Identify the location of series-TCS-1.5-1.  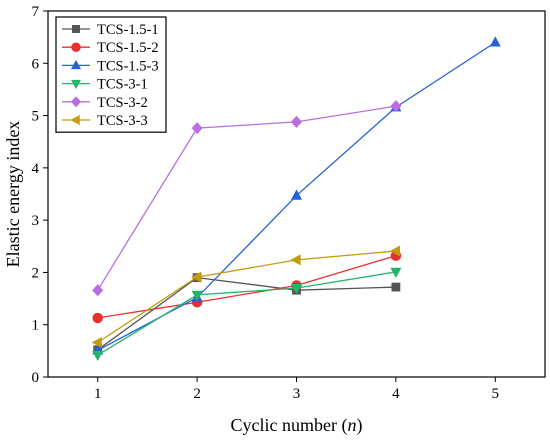
(247, 314).